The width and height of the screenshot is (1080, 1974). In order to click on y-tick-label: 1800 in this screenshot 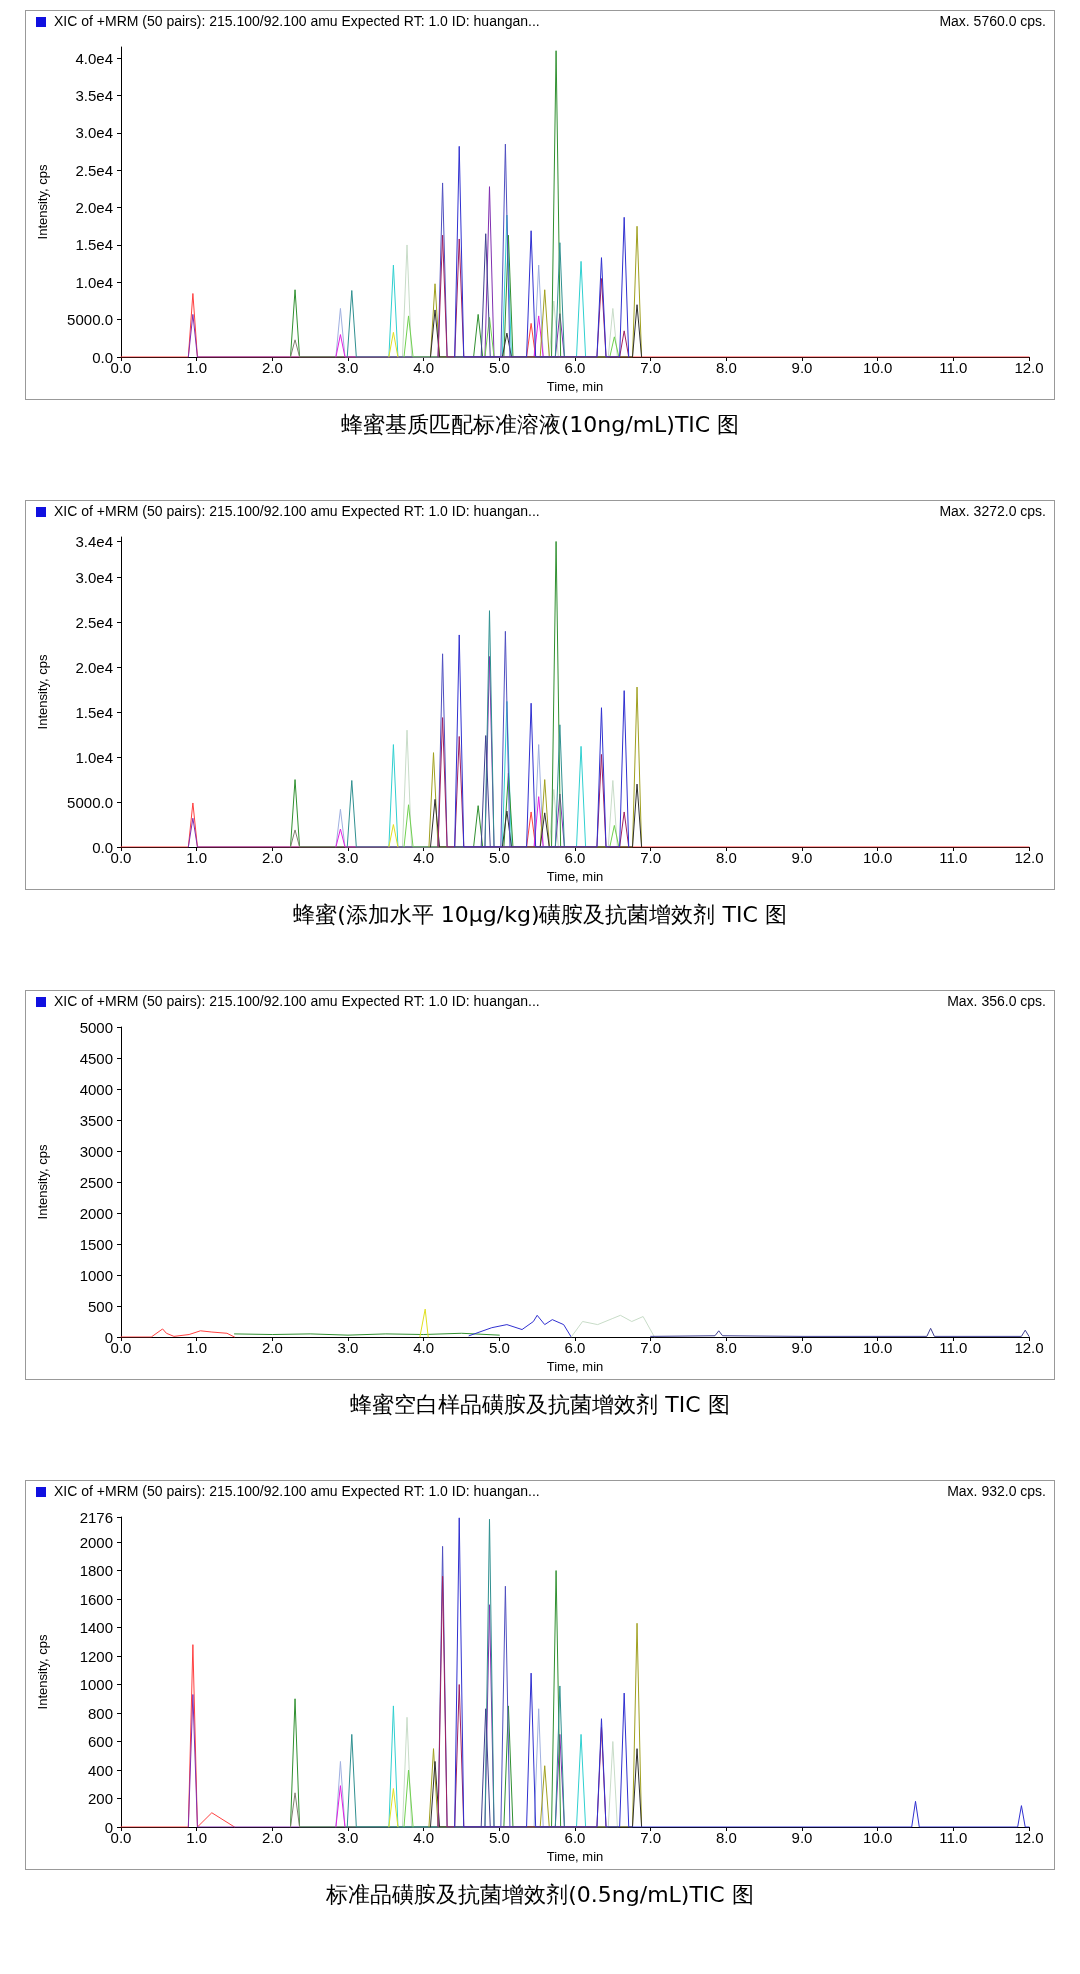, I will do `click(96, 1571)`.